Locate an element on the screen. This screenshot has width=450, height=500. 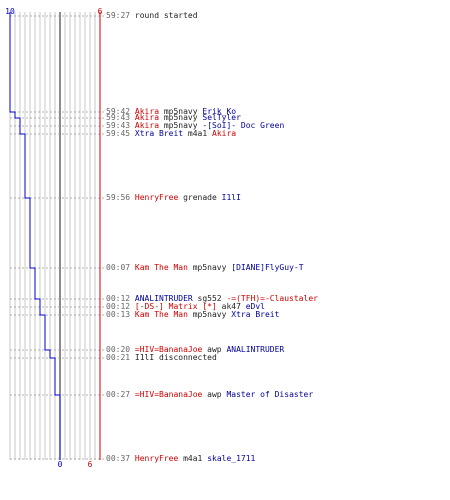
log-entry-player: I1lI is located at coordinates (231, 197).